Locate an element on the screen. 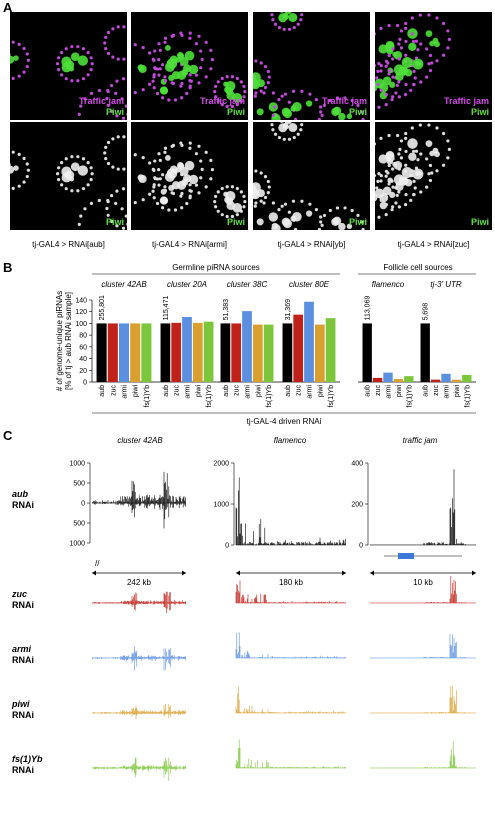  track-tick-label: 2000 is located at coordinates (221, 464).